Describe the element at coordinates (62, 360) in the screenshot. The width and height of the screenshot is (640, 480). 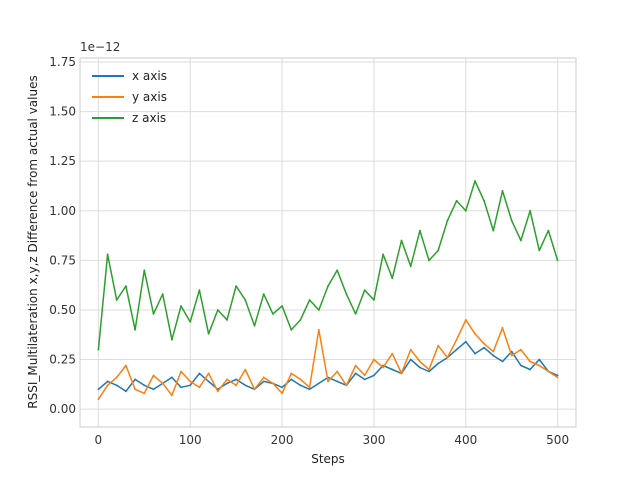
I see `y-tick-label: 0.25` at that location.